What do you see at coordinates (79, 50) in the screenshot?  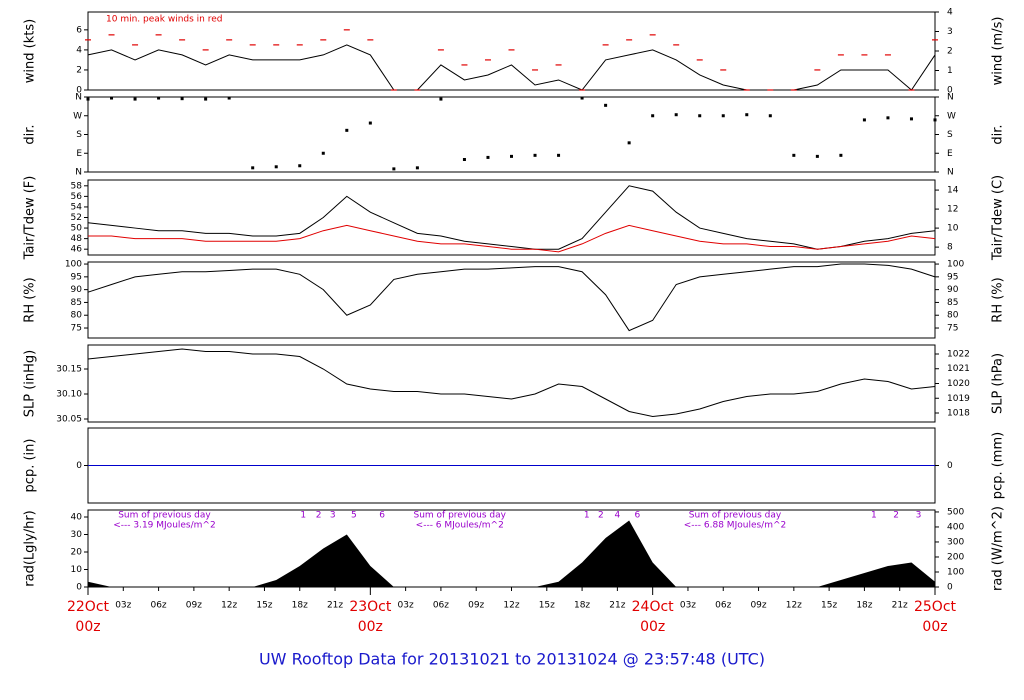 I see `y-tick-label: 4` at bounding box center [79, 50].